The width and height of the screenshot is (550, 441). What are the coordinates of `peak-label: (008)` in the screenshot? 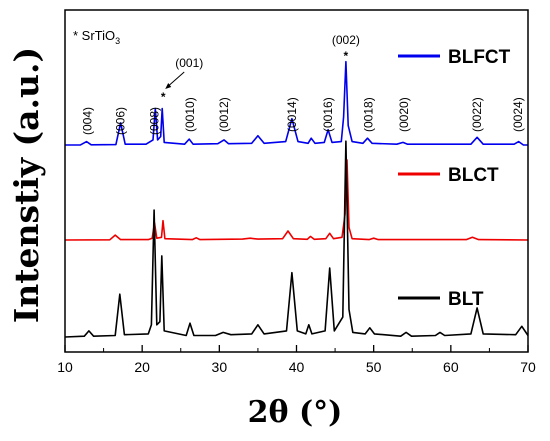 It's located at (155, 121).